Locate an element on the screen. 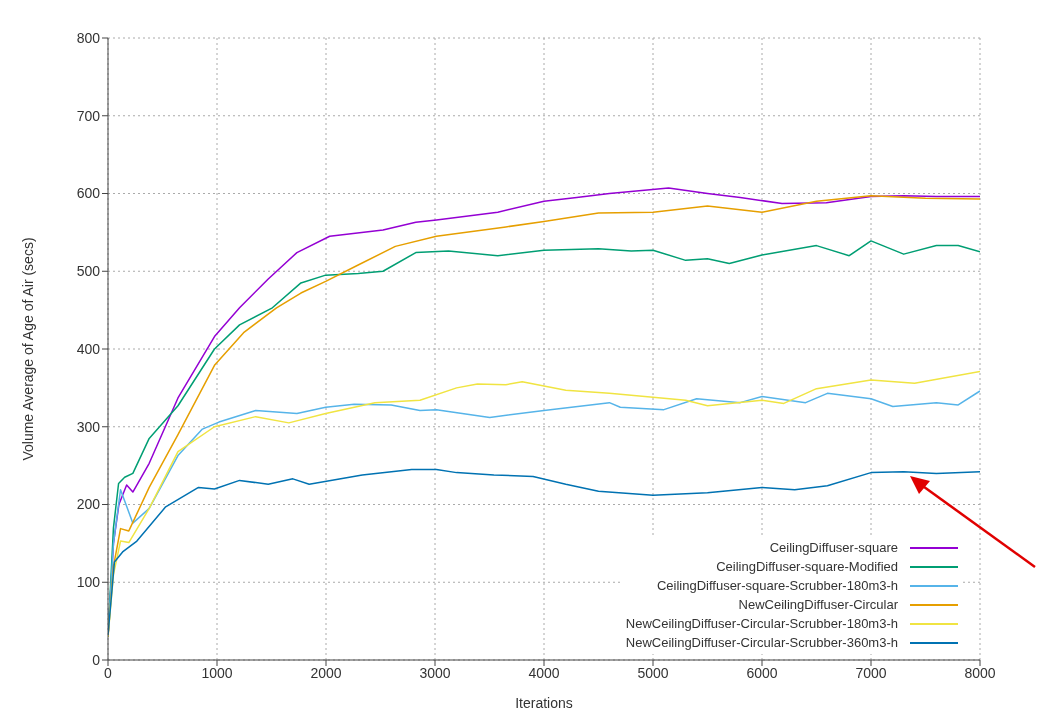 The image size is (1038, 728). y-tick-label: 400 is located at coordinates (88, 348).